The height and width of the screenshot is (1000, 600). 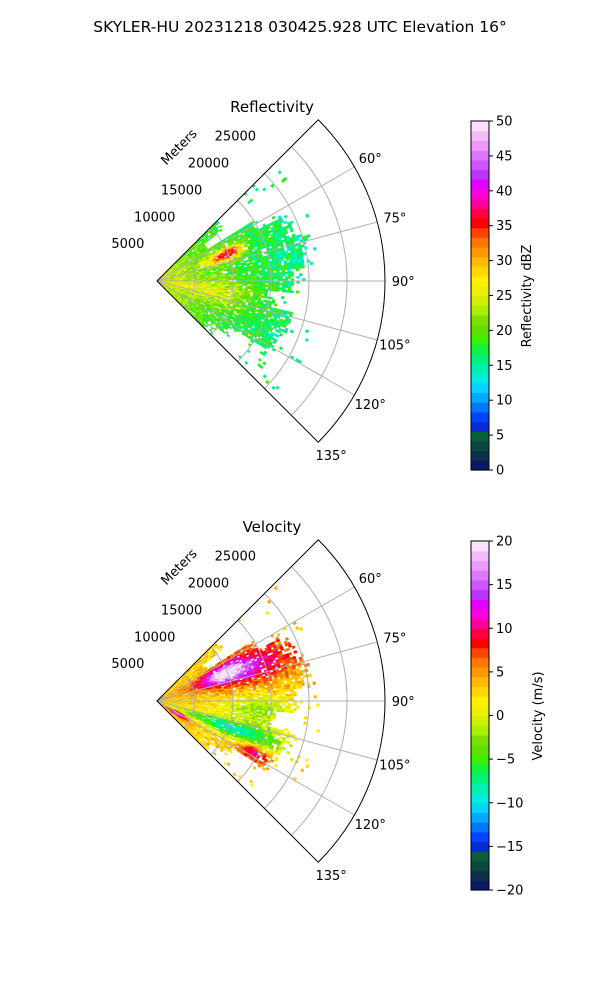 I want to click on velocity-title: Velocity, so click(x=272, y=527).